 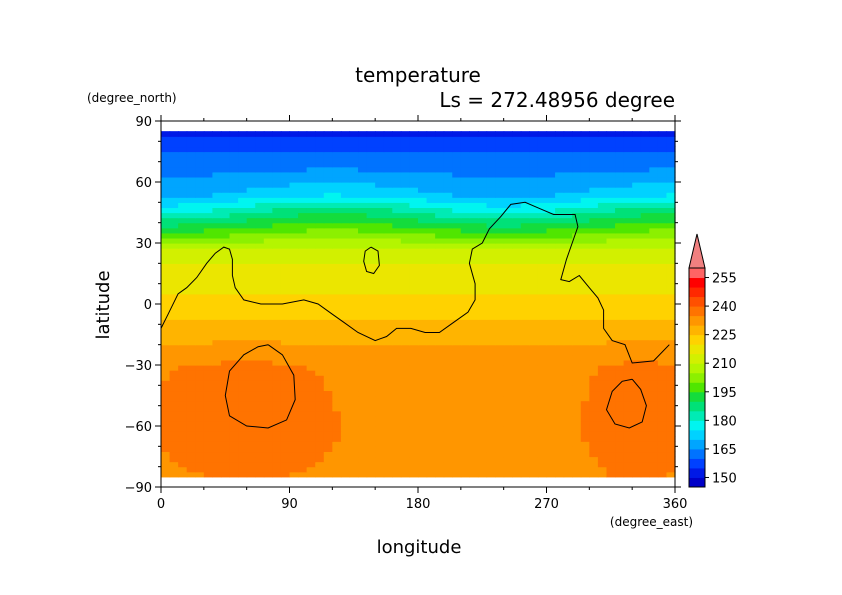 I want to click on colorbar-tick-label: 180, so click(x=724, y=421).